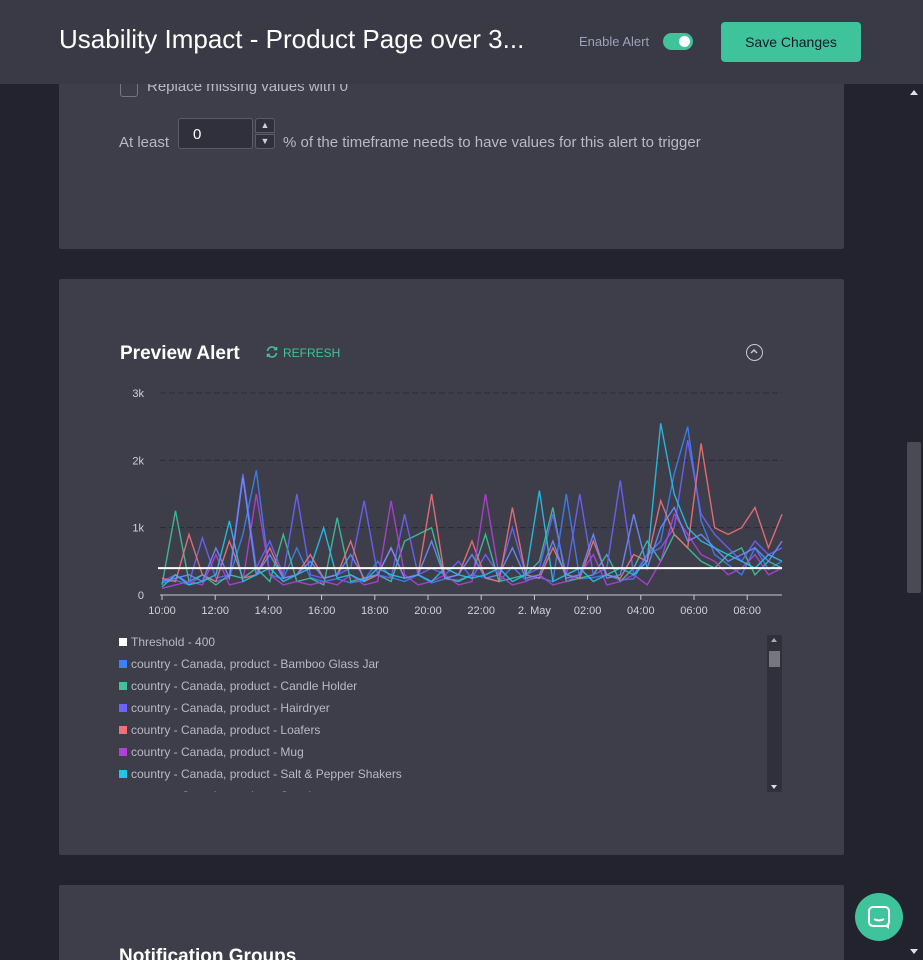 Image resolution: width=923 pixels, height=960 pixels. I want to click on x-tick-label: 02:00, so click(588, 611).